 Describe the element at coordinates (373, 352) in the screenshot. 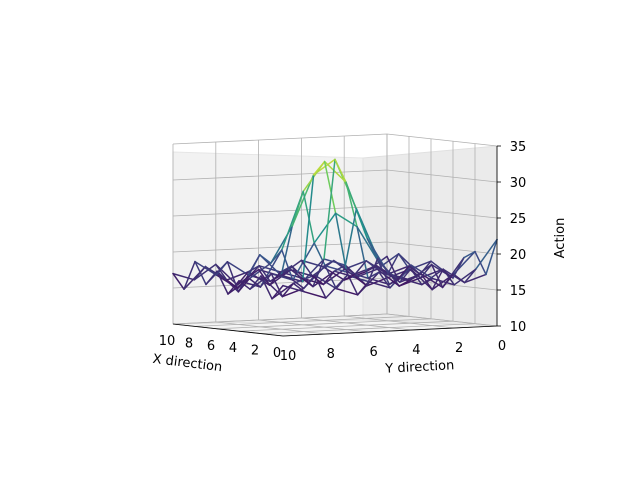

I see `y-tick-label: 6` at that location.